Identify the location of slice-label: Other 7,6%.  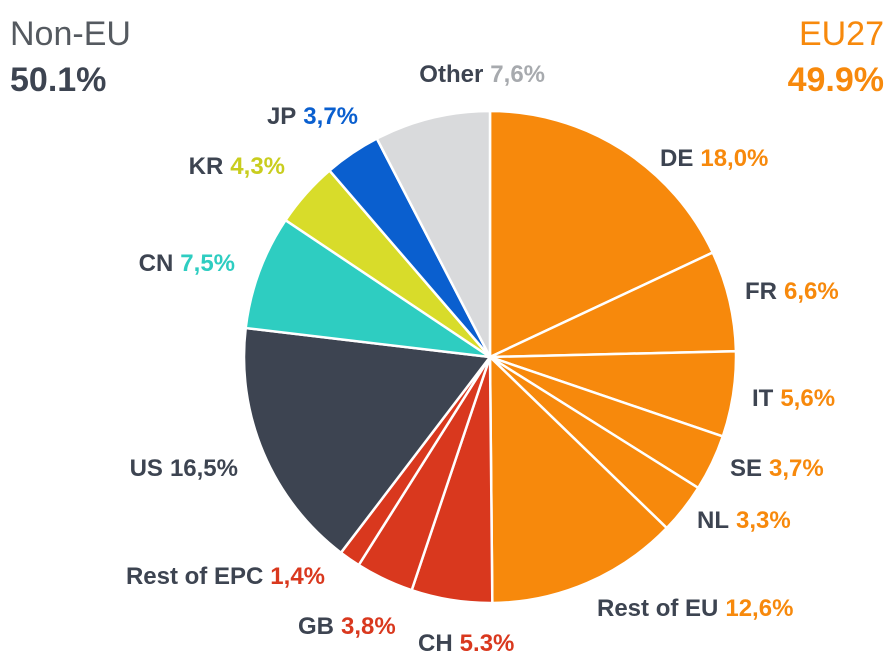
(482, 74).